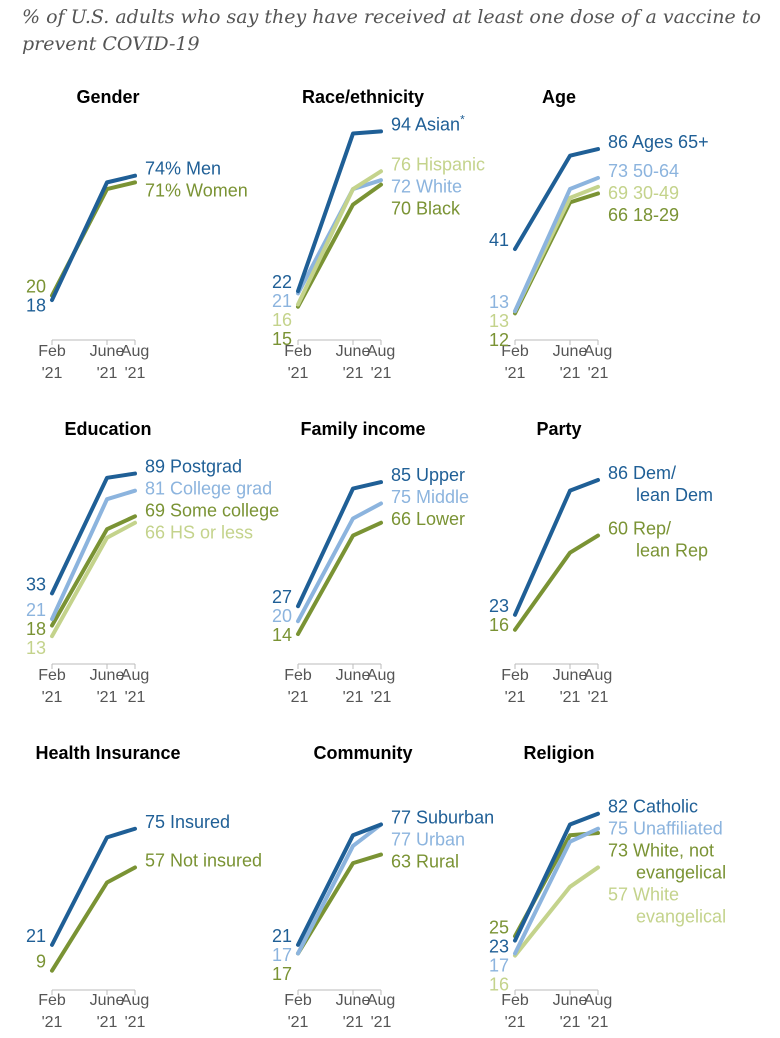  I want to click on series-start-label: 25, so click(499, 927).